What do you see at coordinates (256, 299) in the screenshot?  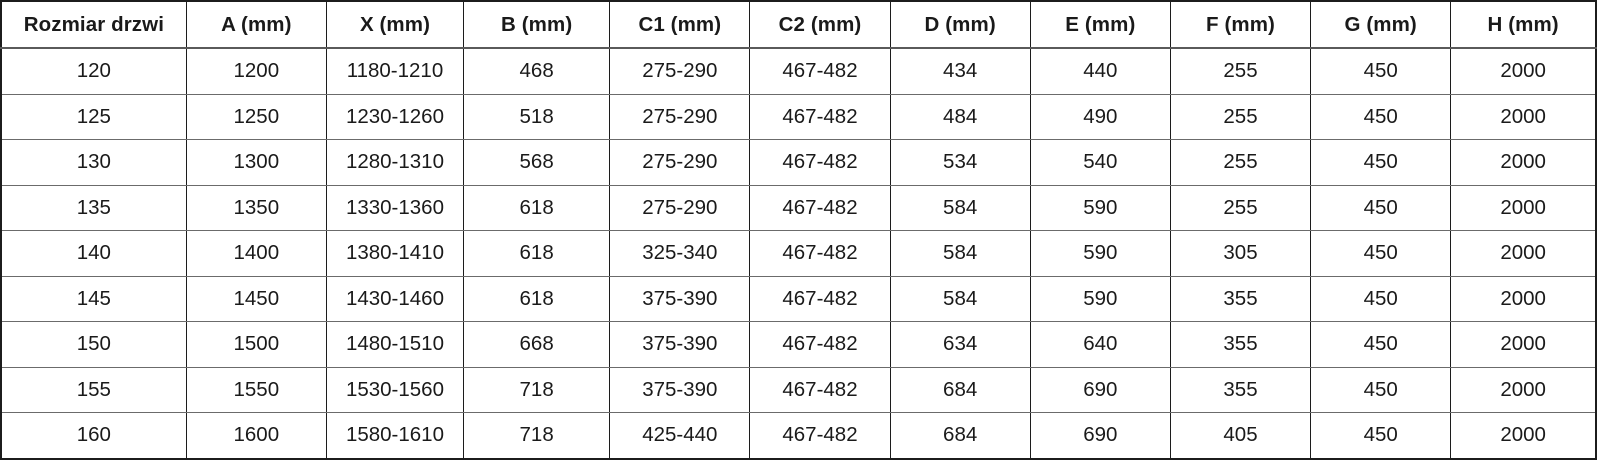 I see `cell-a: 1450` at bounding box center [256, 299].